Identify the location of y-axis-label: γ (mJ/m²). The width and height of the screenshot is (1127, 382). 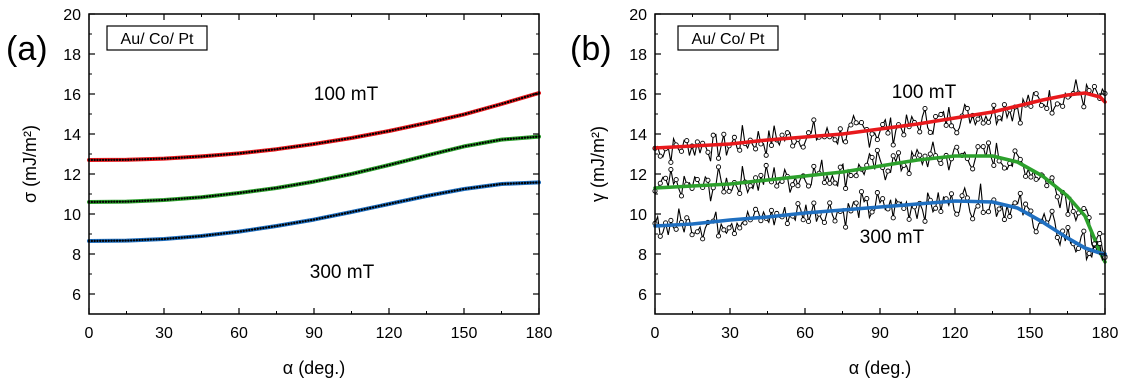
(598, 164).